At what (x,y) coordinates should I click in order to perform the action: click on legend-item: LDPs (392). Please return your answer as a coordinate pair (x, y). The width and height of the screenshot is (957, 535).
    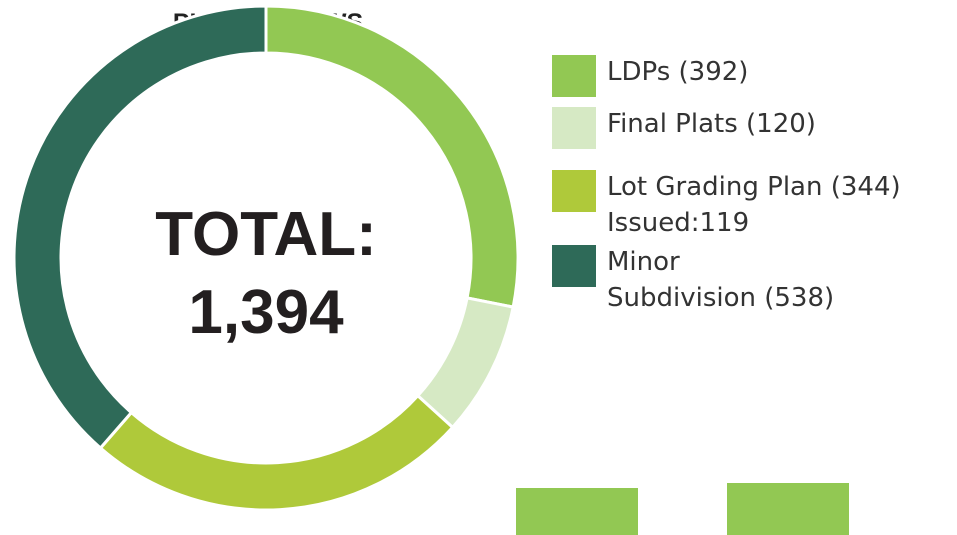
    Looking at the image, I should click on (650, 76).